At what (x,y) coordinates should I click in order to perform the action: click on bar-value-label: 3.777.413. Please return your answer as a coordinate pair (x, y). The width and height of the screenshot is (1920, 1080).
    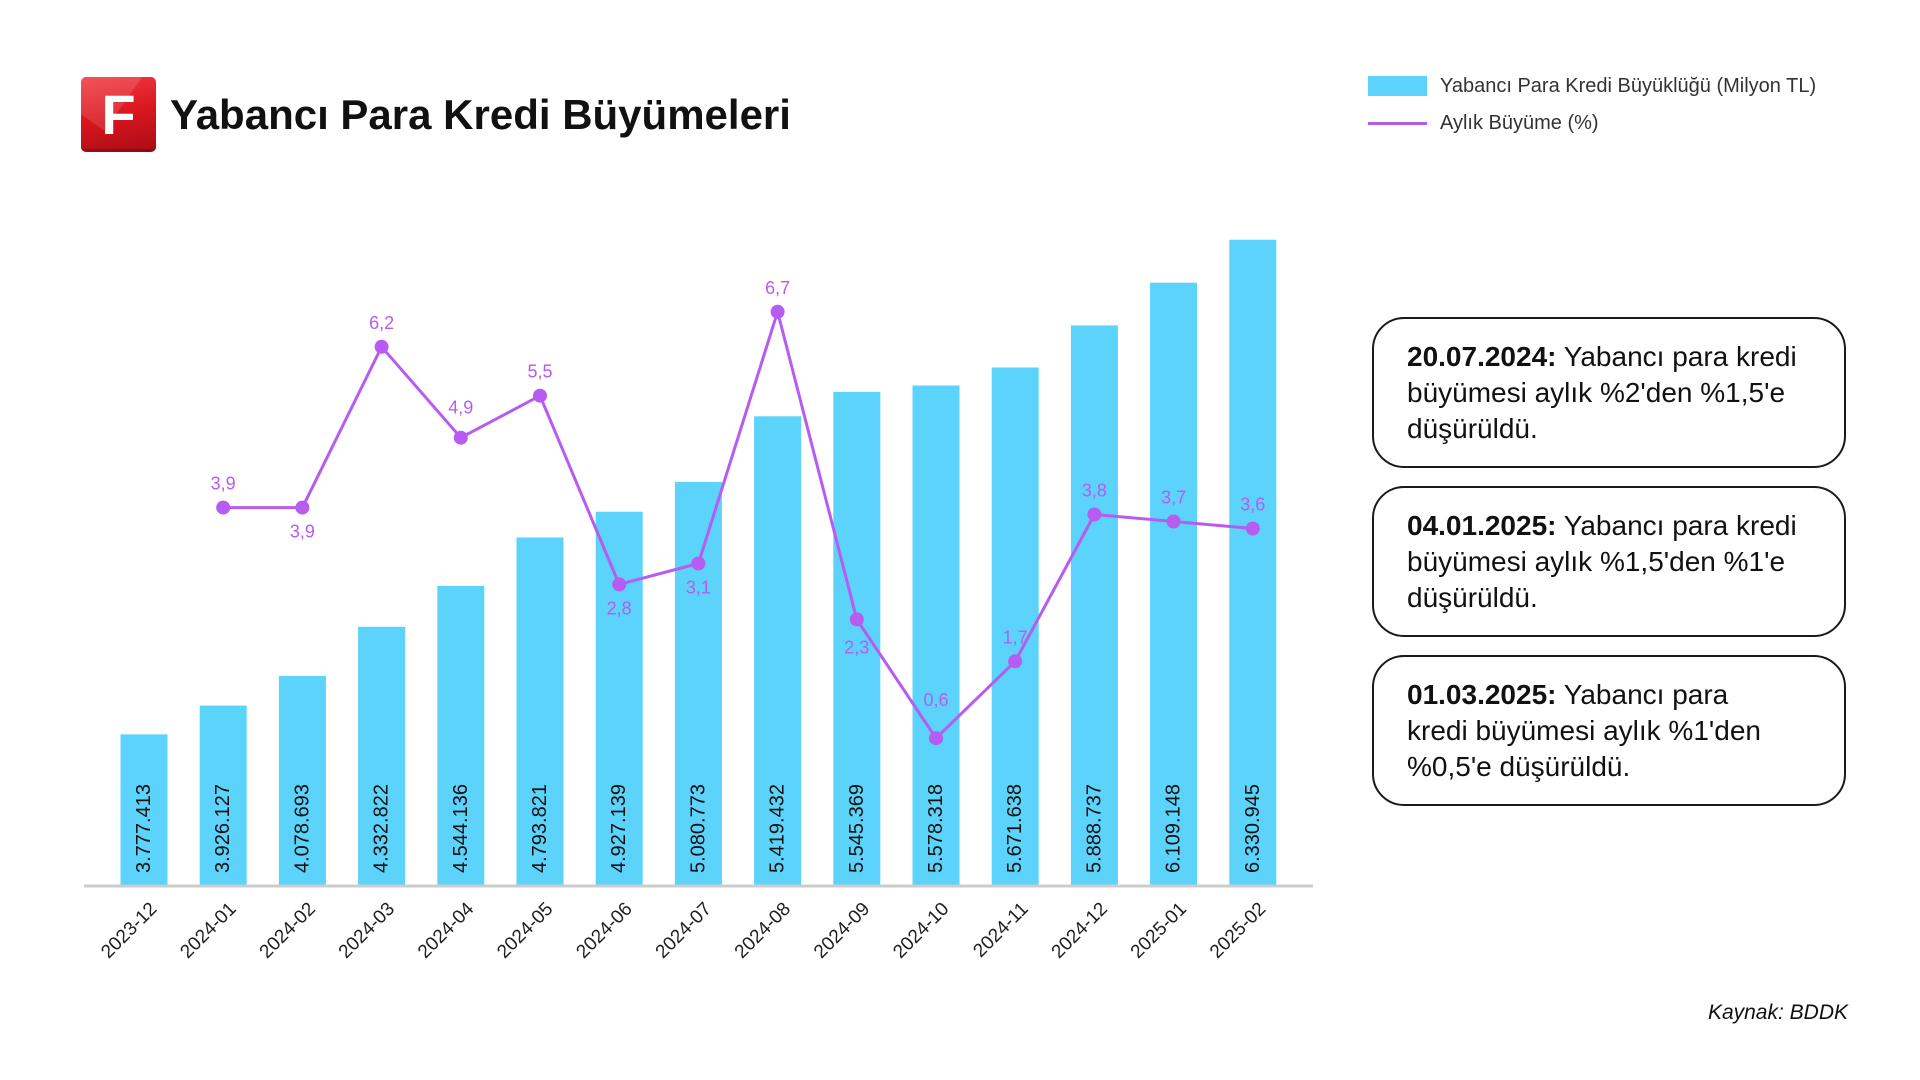
    Looking at the image, I should click on (144, 828).